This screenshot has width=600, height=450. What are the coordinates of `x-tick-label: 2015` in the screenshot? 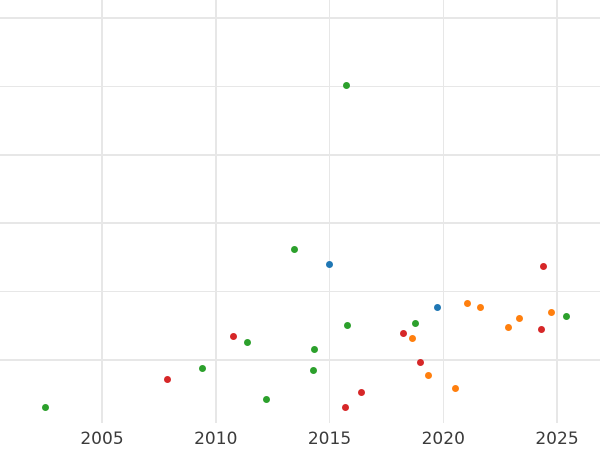 It's located at (329, 439).